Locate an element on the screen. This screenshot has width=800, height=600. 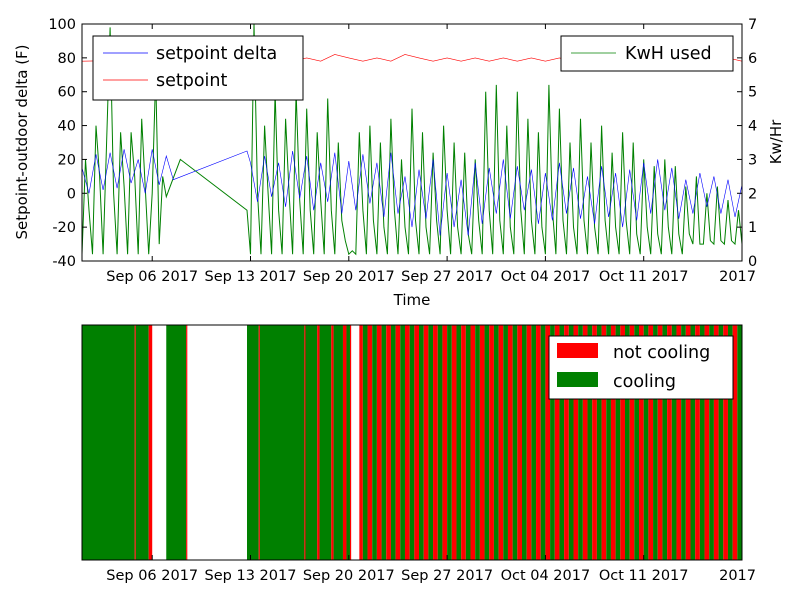
left-y-axis-title: Setpoint-outdoor delta (F) is located at coordinates (22, 141).